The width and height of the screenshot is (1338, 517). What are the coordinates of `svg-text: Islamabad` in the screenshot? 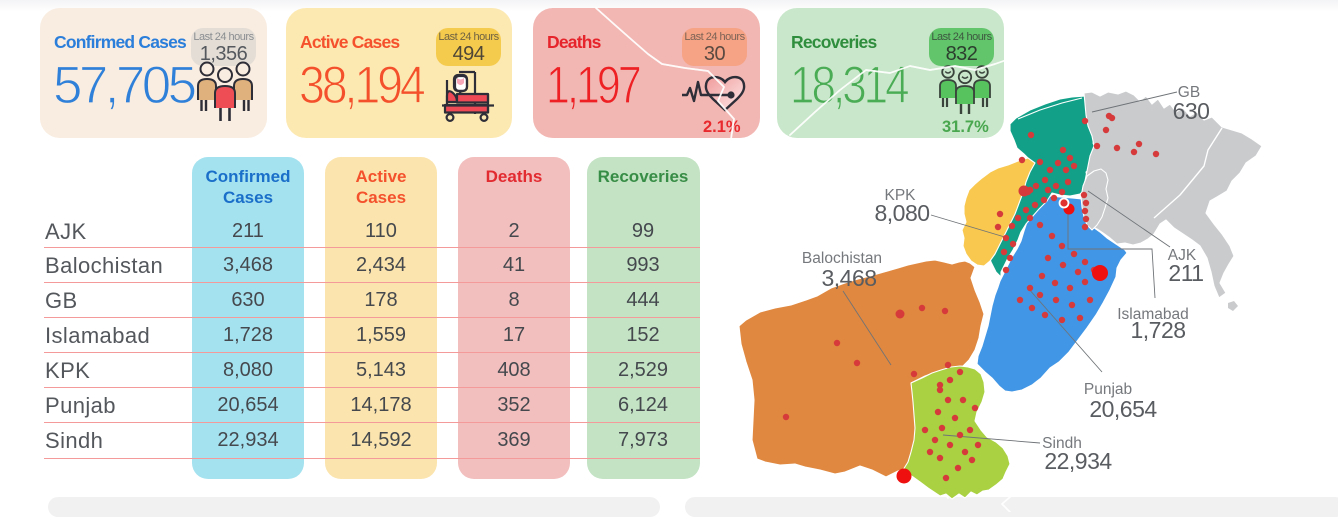 It's located at (1153, 314).